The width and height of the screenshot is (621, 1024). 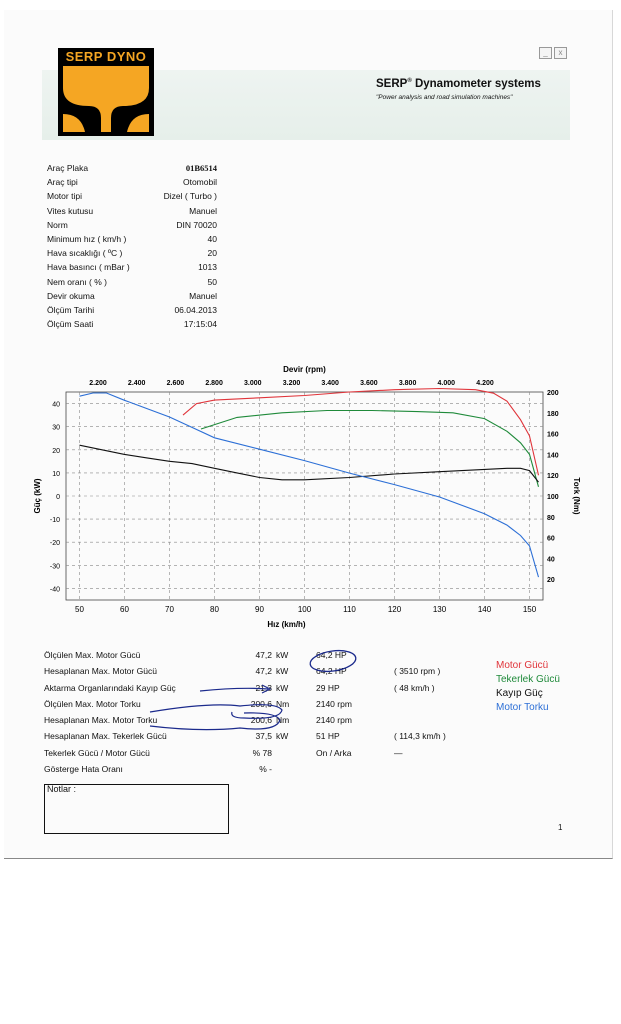 What do you see at coordinates (136, 809) in the screenshot?
I see `notes-box: Notlar :` at bounding box center [136, 809].